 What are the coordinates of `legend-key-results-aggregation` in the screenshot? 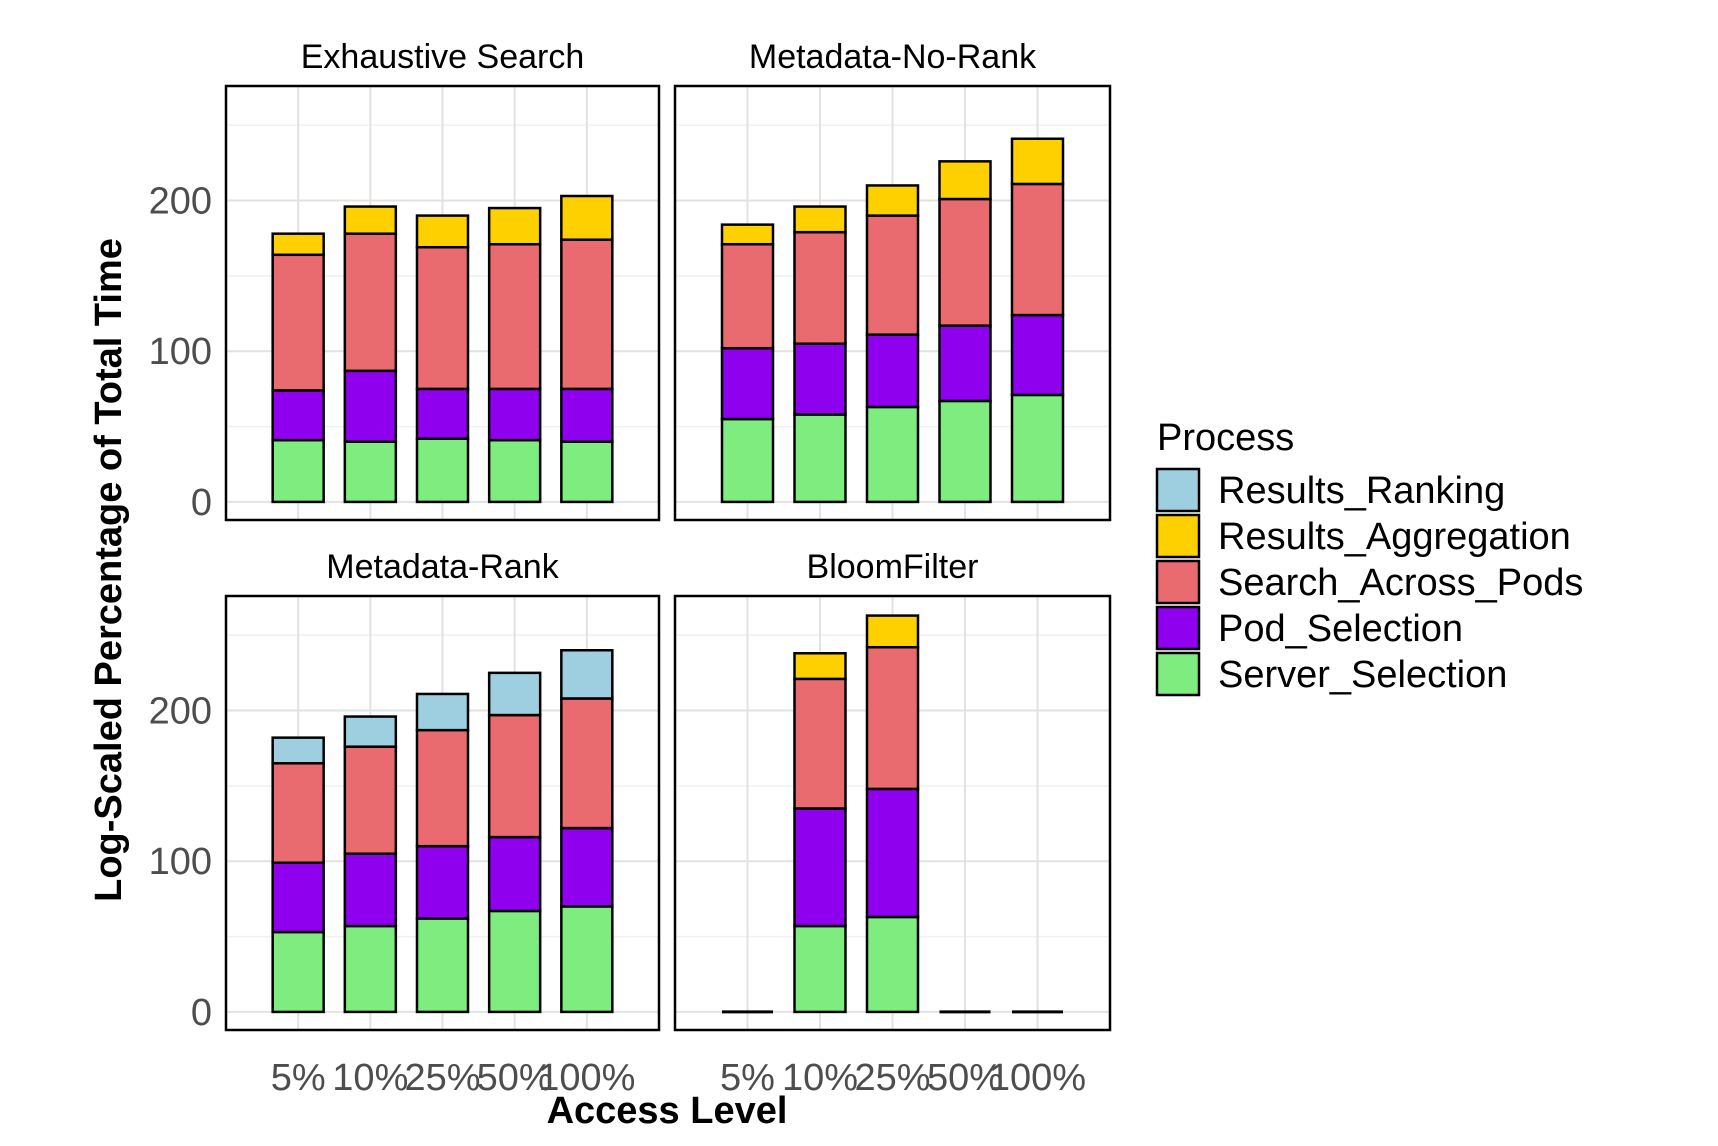 It's located at (1178, 536).